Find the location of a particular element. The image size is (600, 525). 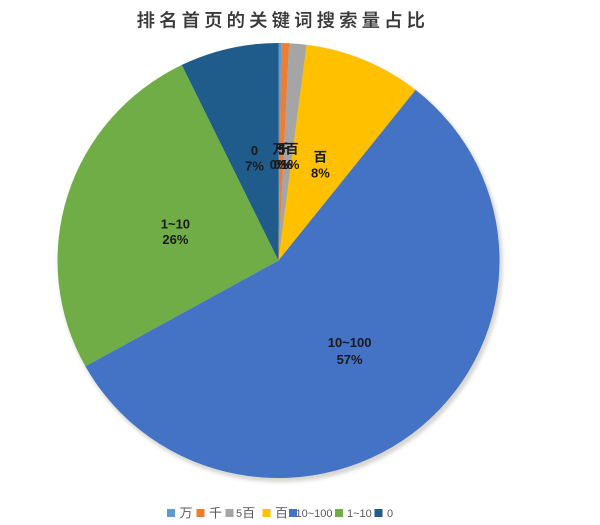

svg-text: 8% is located at coordinates (320, 172).